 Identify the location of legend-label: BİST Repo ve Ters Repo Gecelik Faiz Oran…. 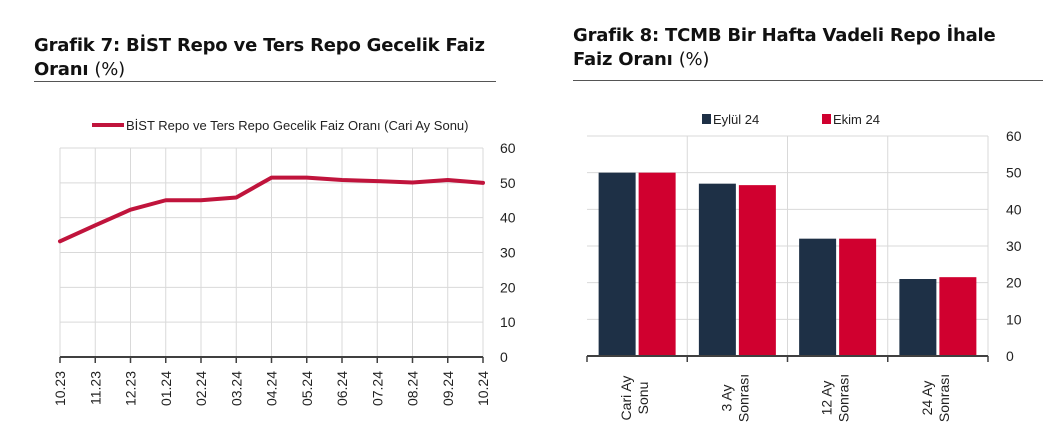
(297, 125).